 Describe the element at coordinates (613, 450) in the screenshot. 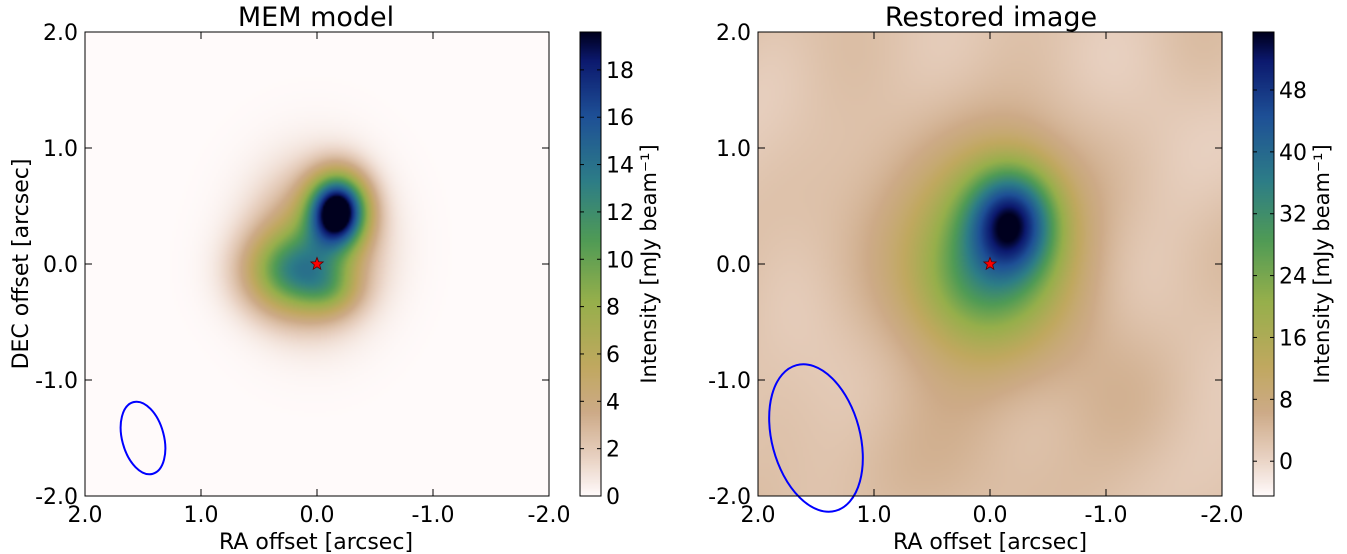

I see `colorbar-tick-label: 2` at that location.